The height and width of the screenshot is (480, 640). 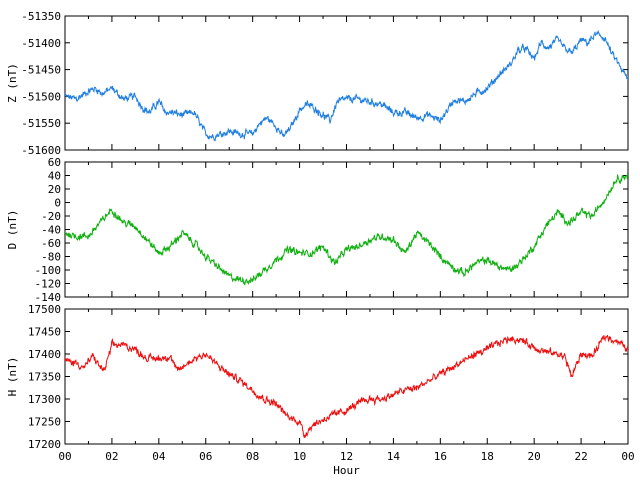 What do you see at coordinates (440, 456) in the screenshot?
I see `x-tick-label: 16` at bounding box center [440, 456].